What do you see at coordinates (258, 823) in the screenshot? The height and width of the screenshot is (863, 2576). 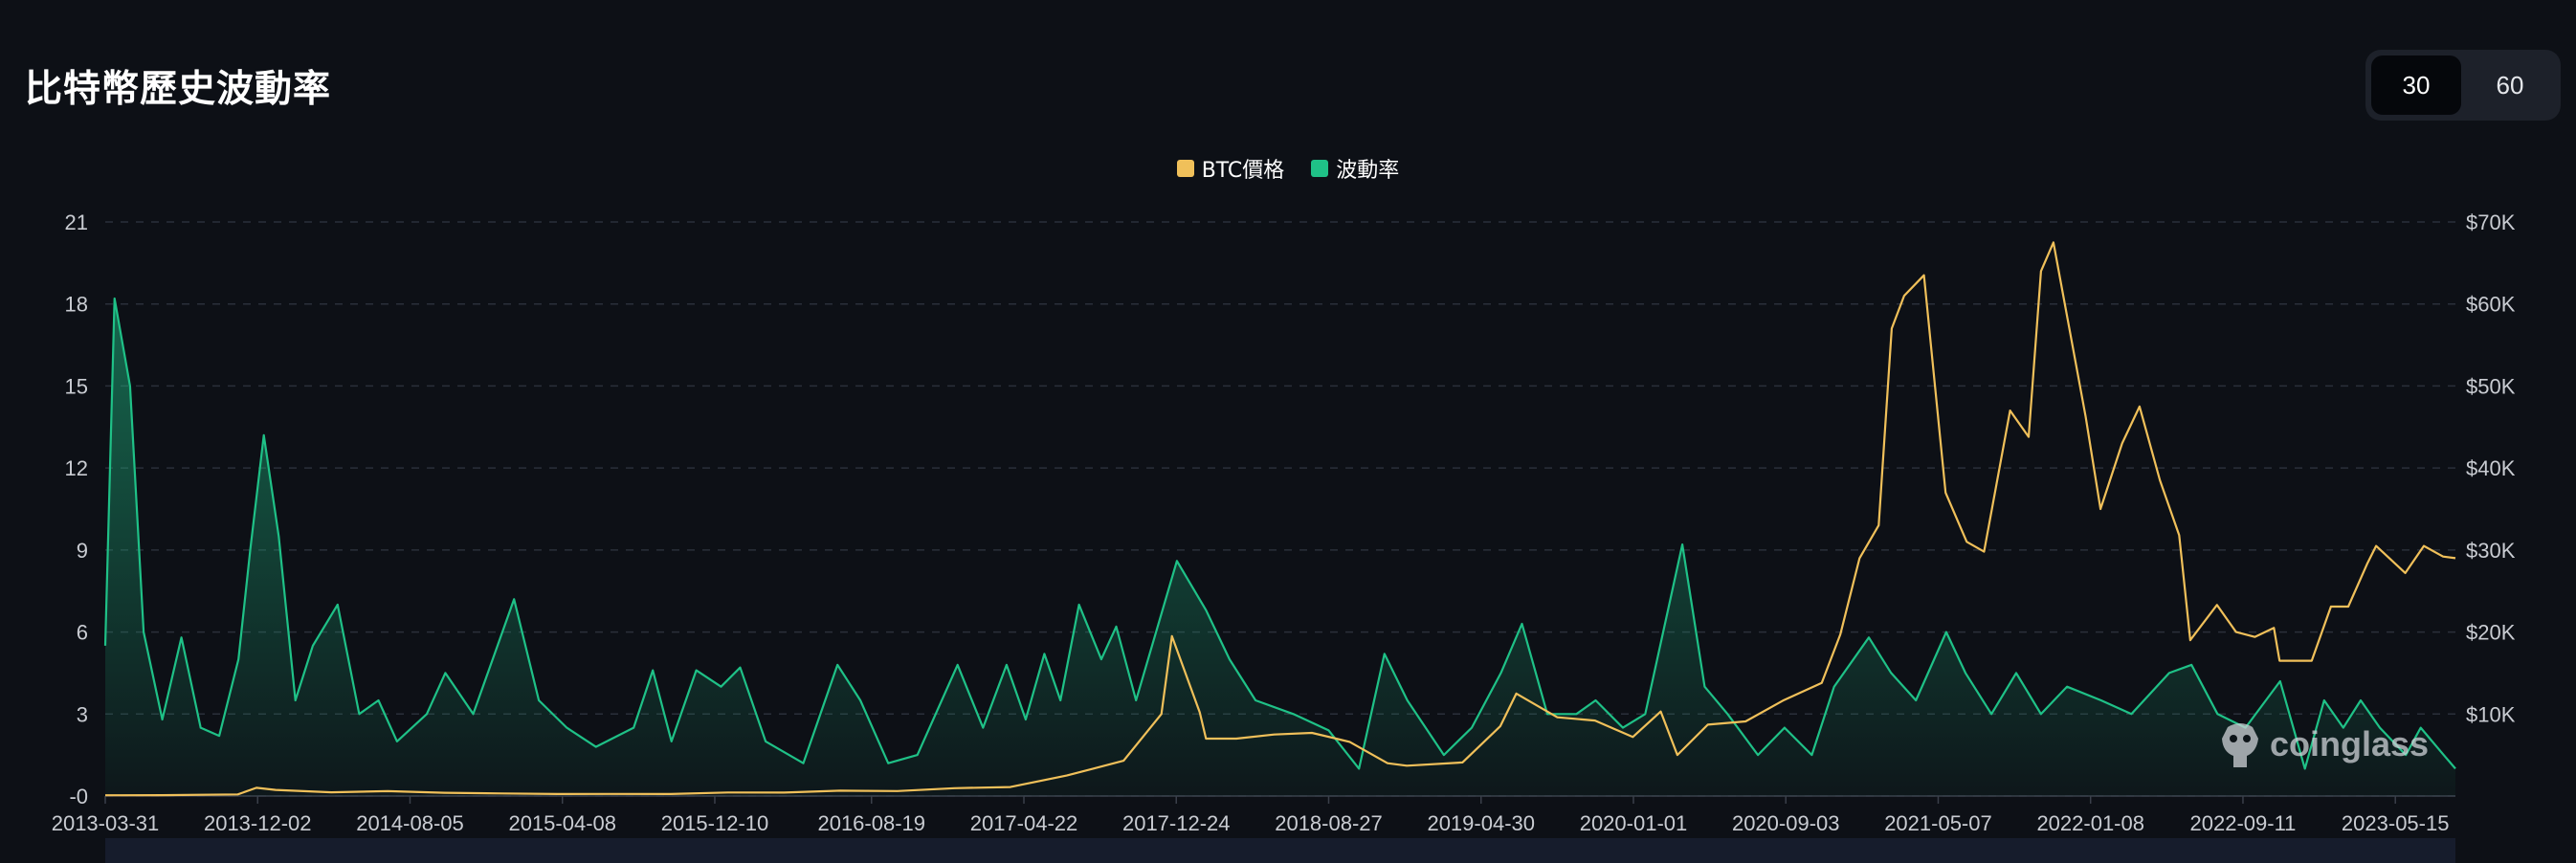 I see `x-tick-label: 2013-12-02` at bounding box center [258, 823].